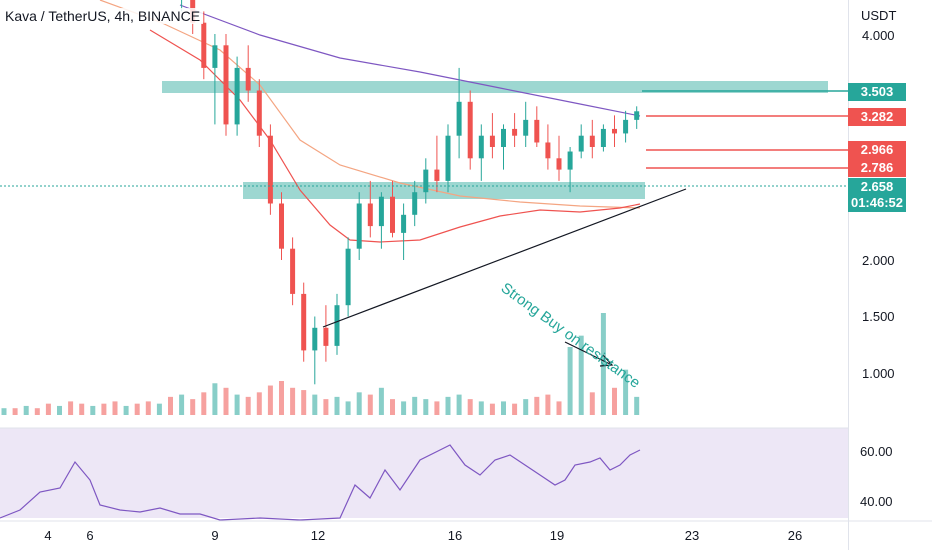 The width and height of the screenshot is (932, 550). I want to click on price-axis-separator, so click(848, 275).